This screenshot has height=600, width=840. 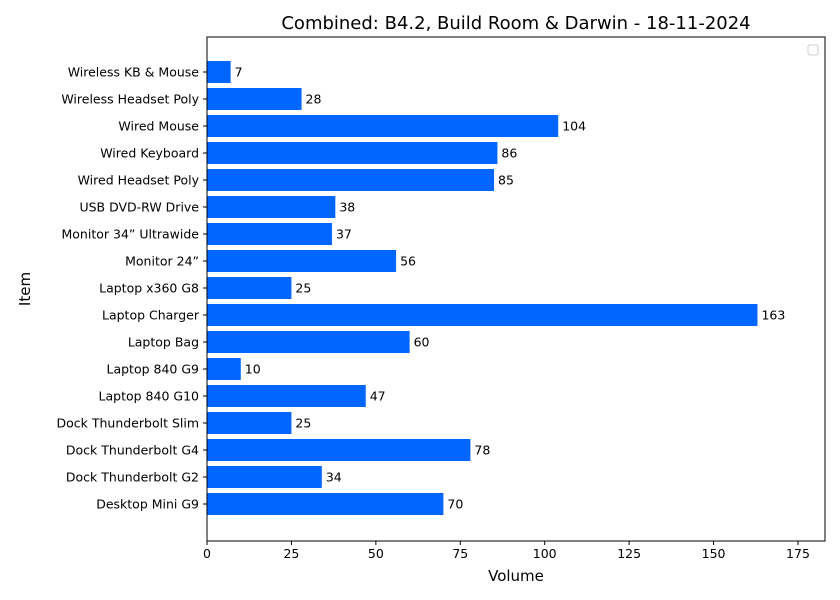 I want to click on y-axis-label: Item, so click(x=25, y=289).